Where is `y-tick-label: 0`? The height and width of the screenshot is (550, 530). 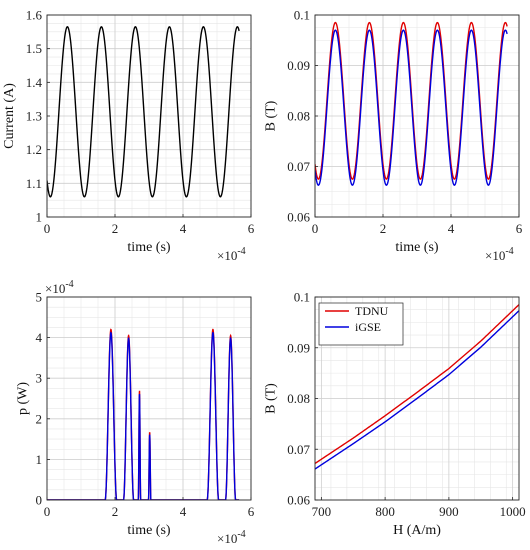
y-tick-label: 0 is located at coordinates (39, 500).